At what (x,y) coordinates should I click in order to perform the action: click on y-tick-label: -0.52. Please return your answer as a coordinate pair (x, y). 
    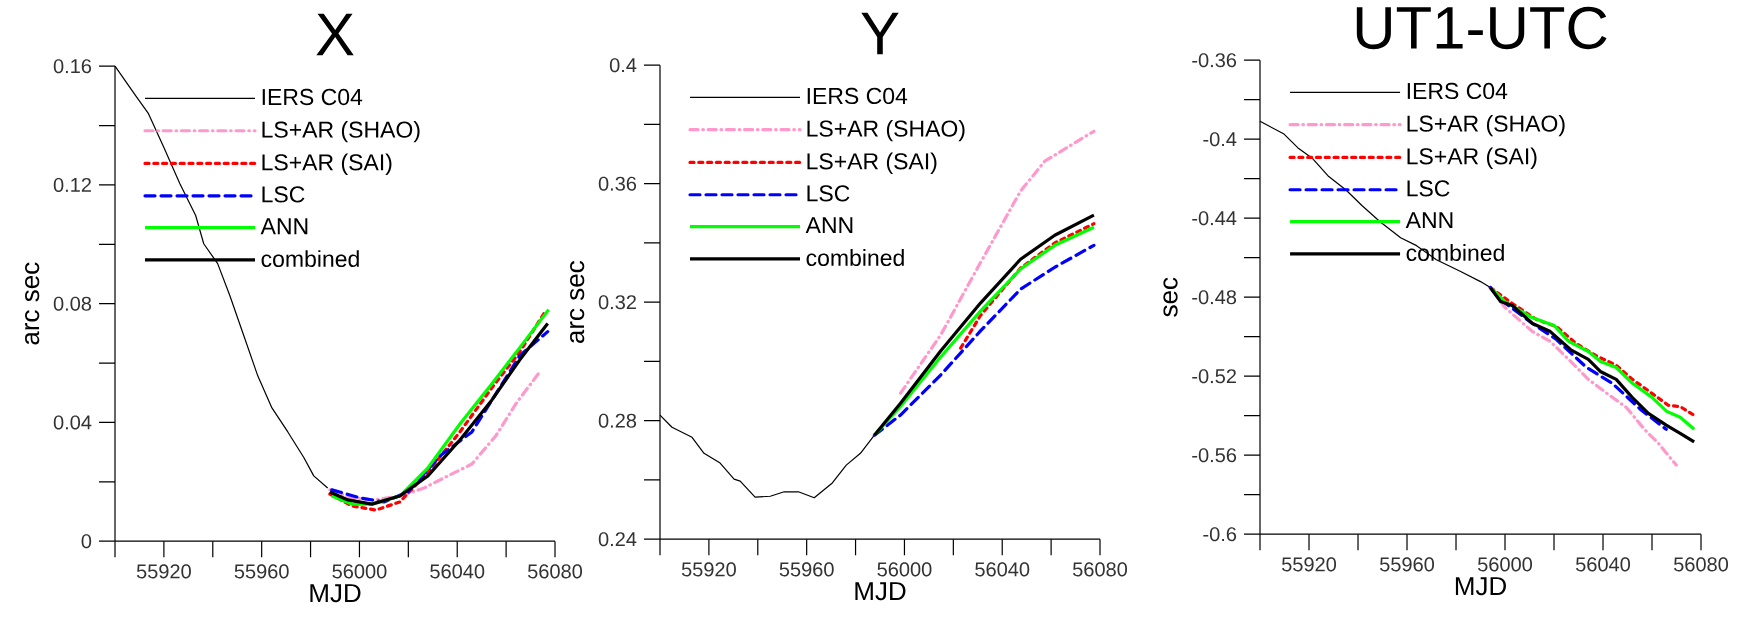
    Looking at the image, I should click on (1214, 376).